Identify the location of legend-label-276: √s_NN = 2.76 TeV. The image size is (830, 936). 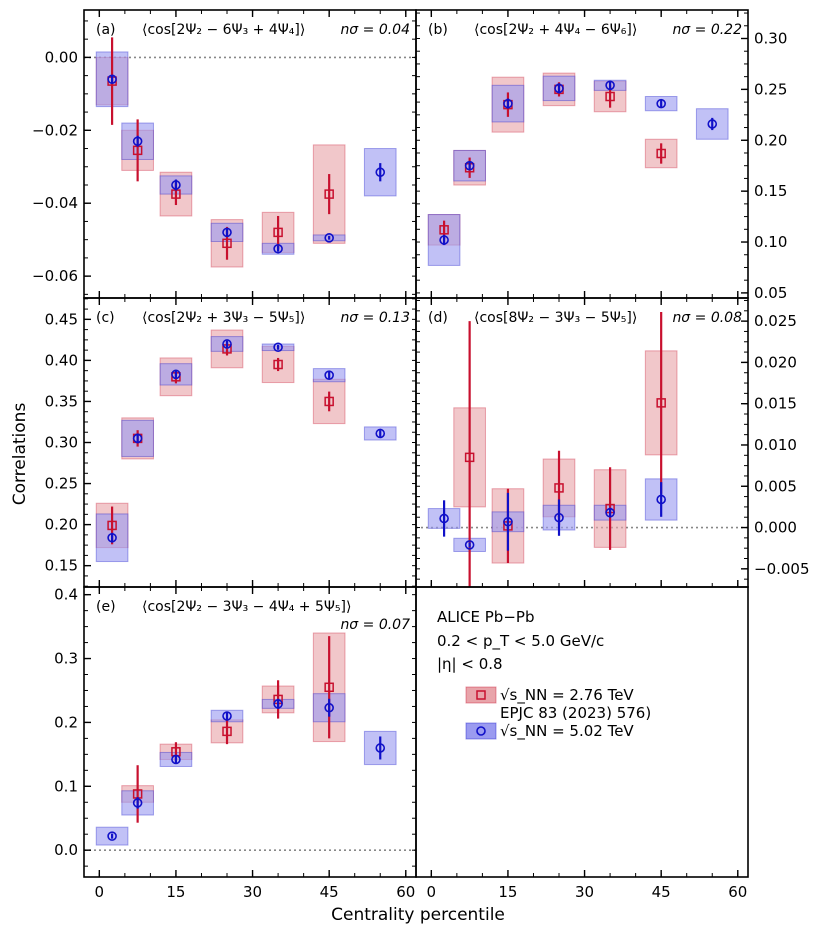
(567, 695).